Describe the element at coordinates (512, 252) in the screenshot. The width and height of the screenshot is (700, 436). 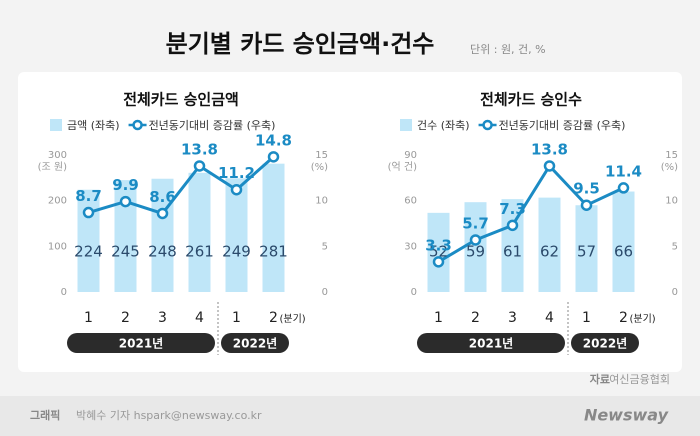
I see `bar-value-label: 61` at that location.